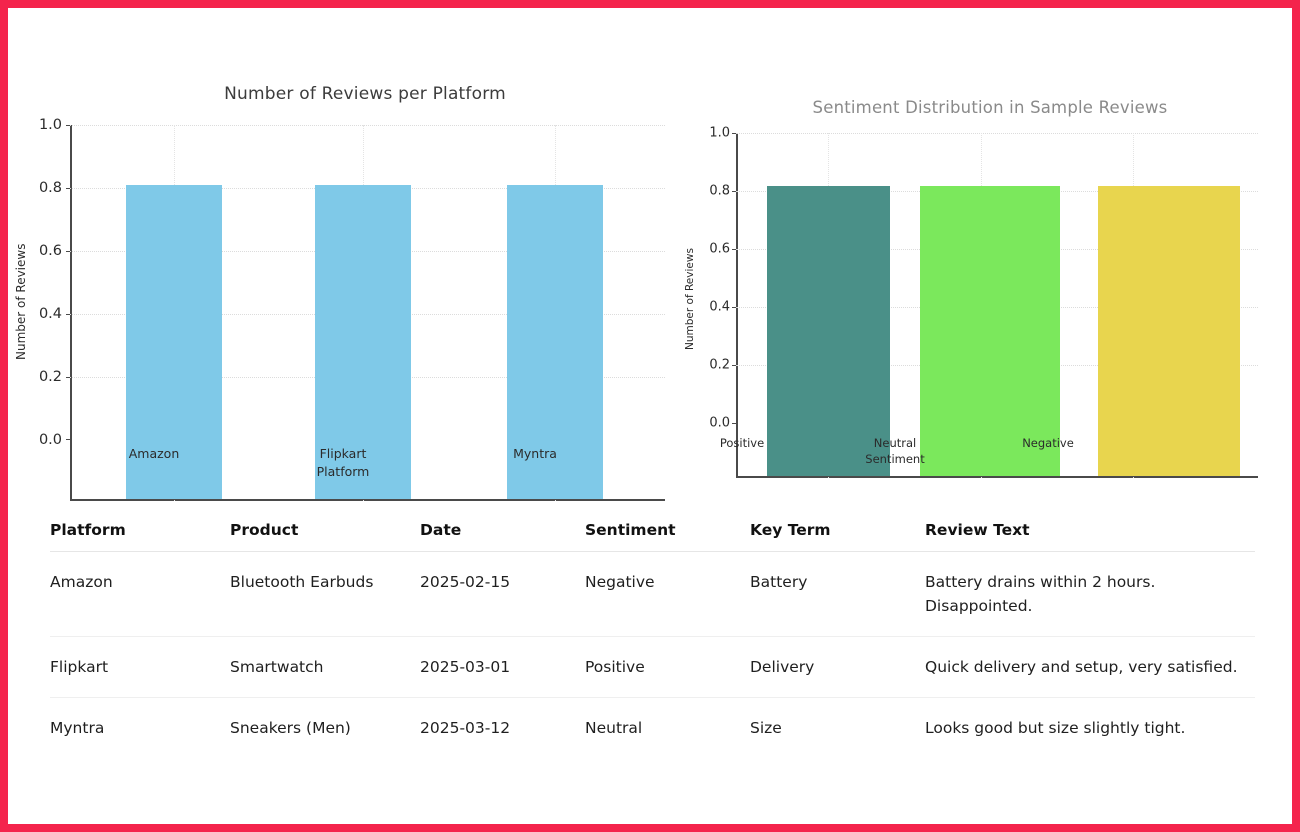 This screenshot has width=1300, height=832. Describe the element at coordinates (535, 453) in the screenshot. I see `x-tick-label: Myntra` at that location.